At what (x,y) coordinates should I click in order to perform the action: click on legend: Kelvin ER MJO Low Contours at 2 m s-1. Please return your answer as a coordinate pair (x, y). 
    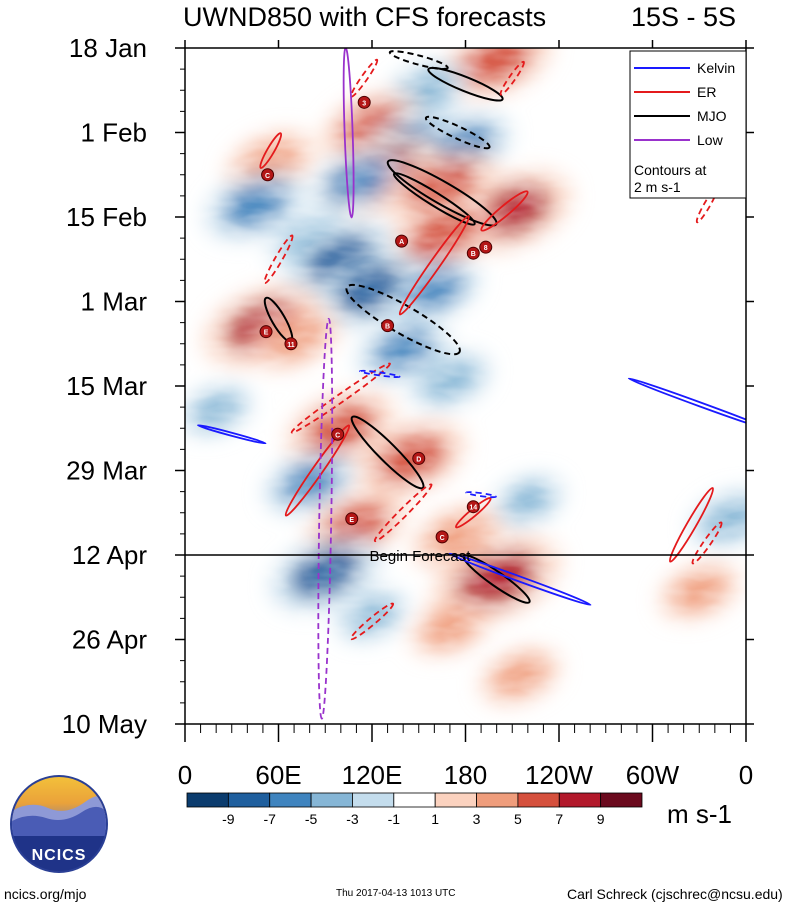
    Looking at the image, I should click on (688, 124).